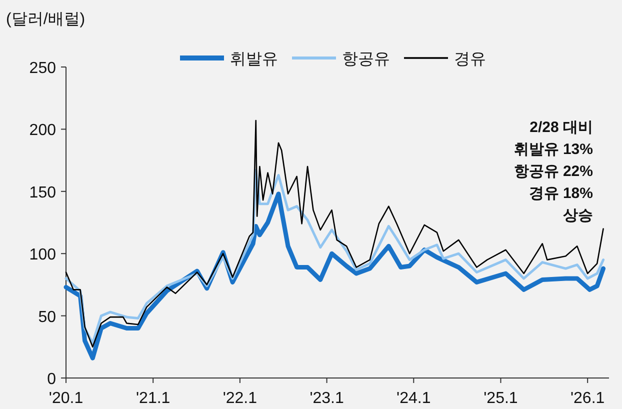 This screenshot has height=409, width=622. Describe the element at coordinates (66, 398) in the screenshot. I see `x-tick-label: '20.1` at that location.